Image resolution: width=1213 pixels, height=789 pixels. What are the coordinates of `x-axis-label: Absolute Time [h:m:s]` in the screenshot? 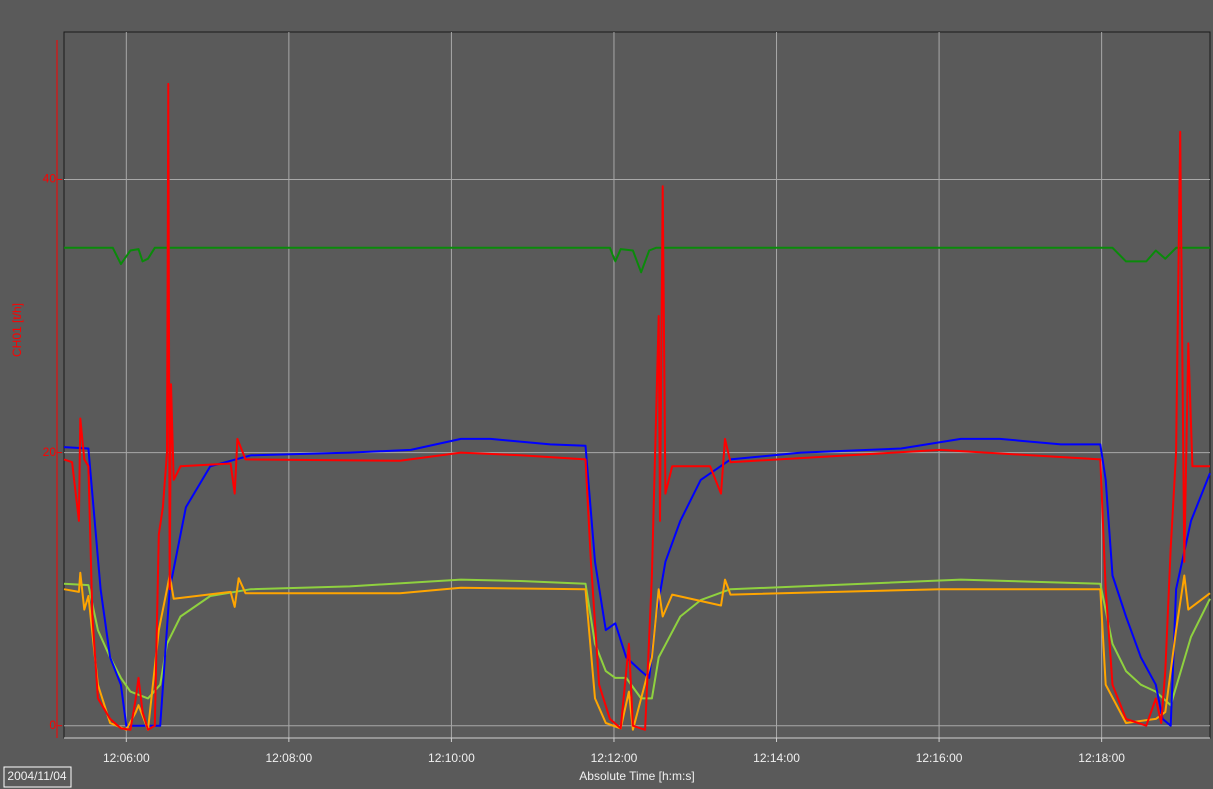 It's located at (636, 776).